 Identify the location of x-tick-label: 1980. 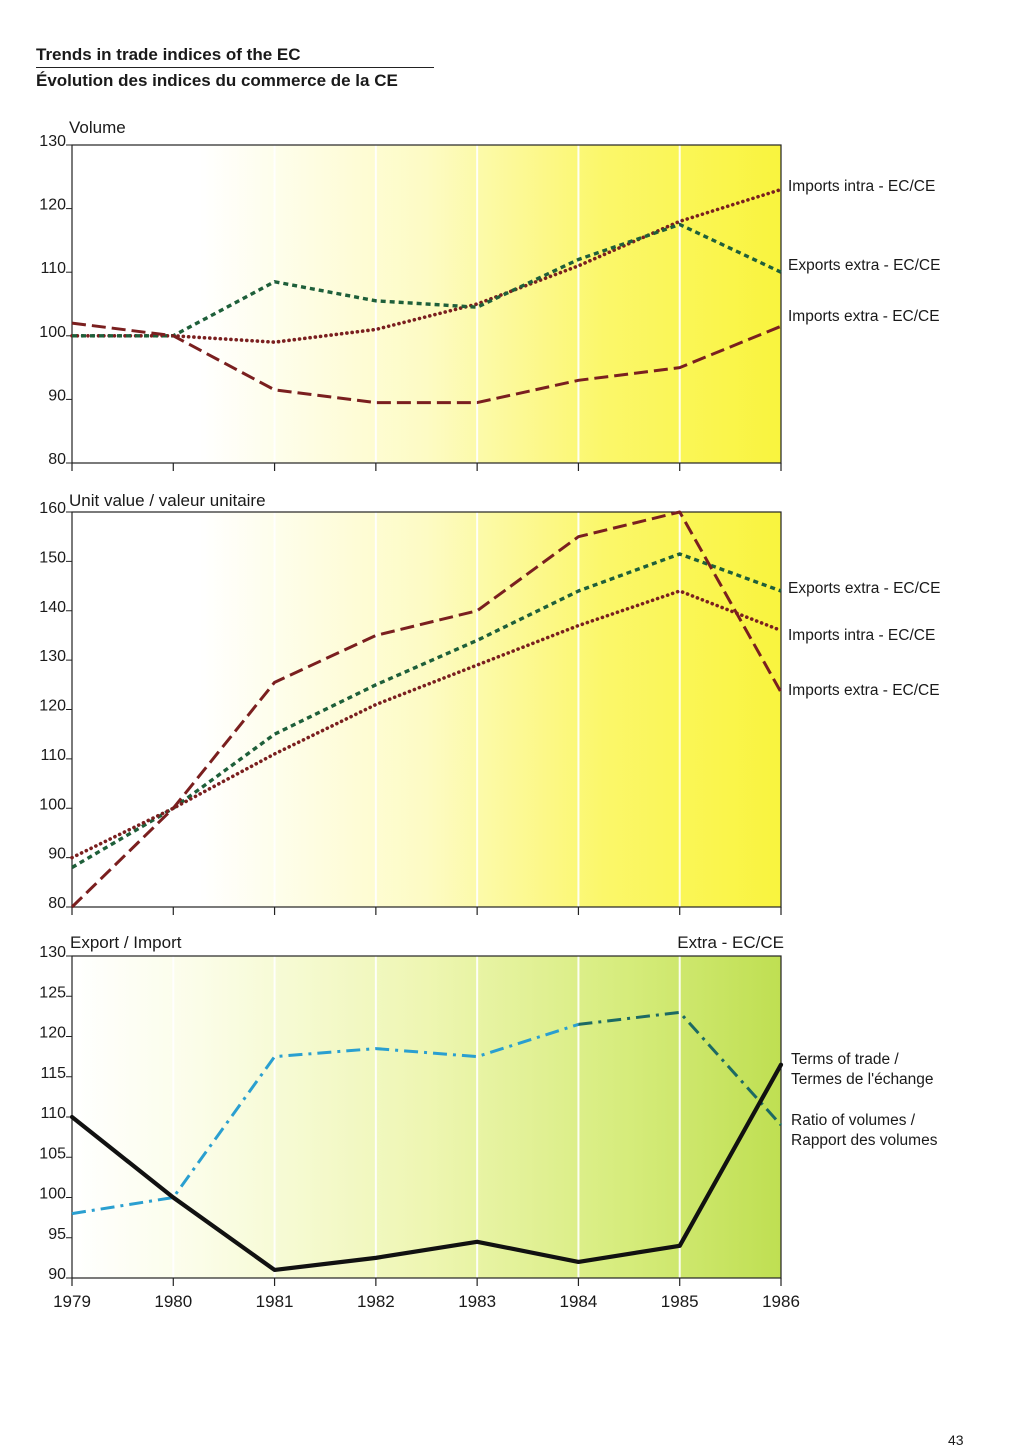
(173, 1301).